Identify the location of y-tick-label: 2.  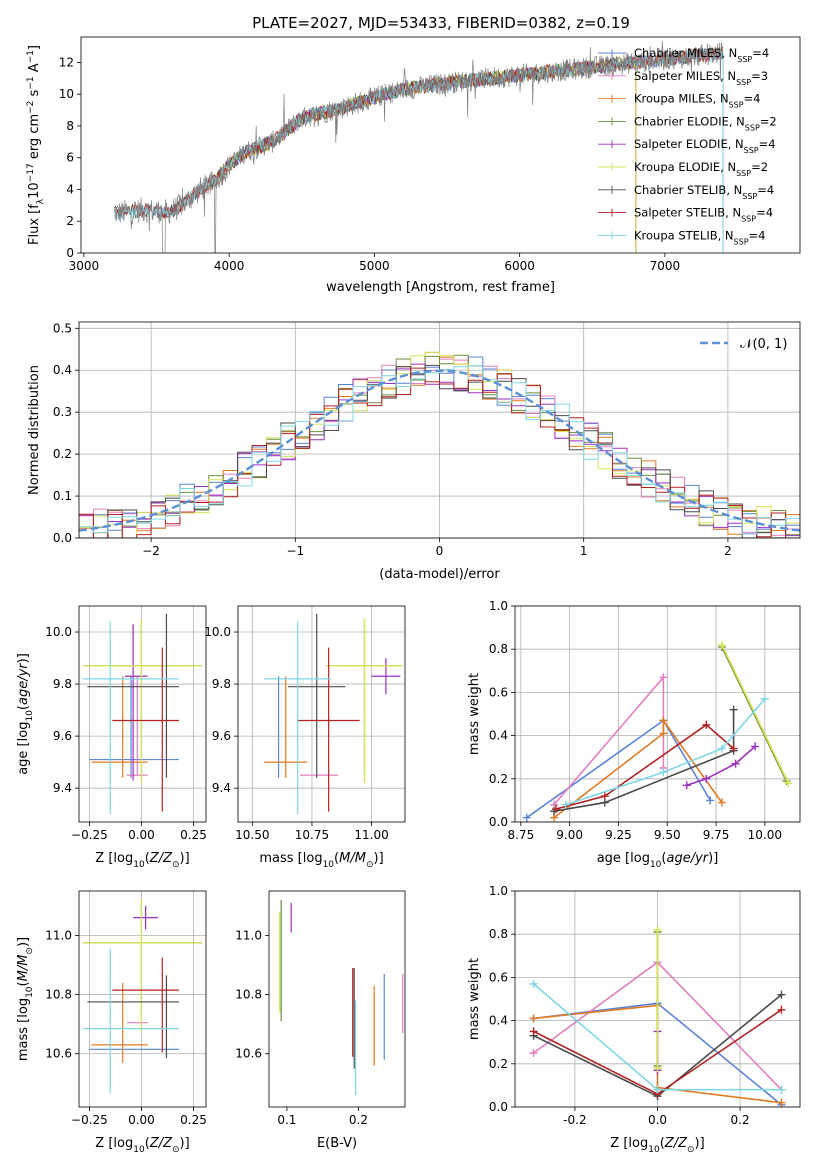
(70, 221).